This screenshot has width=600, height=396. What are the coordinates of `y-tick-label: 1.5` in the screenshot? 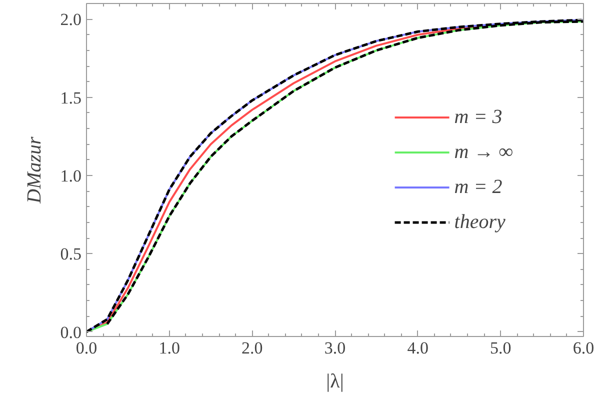 It's located at (71, 98).